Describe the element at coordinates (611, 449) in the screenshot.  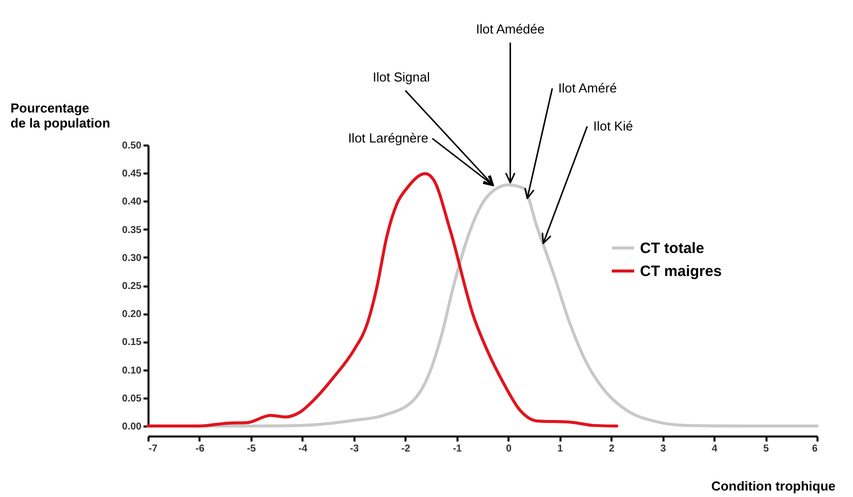
I see `x-tick-label: 2` at that location.